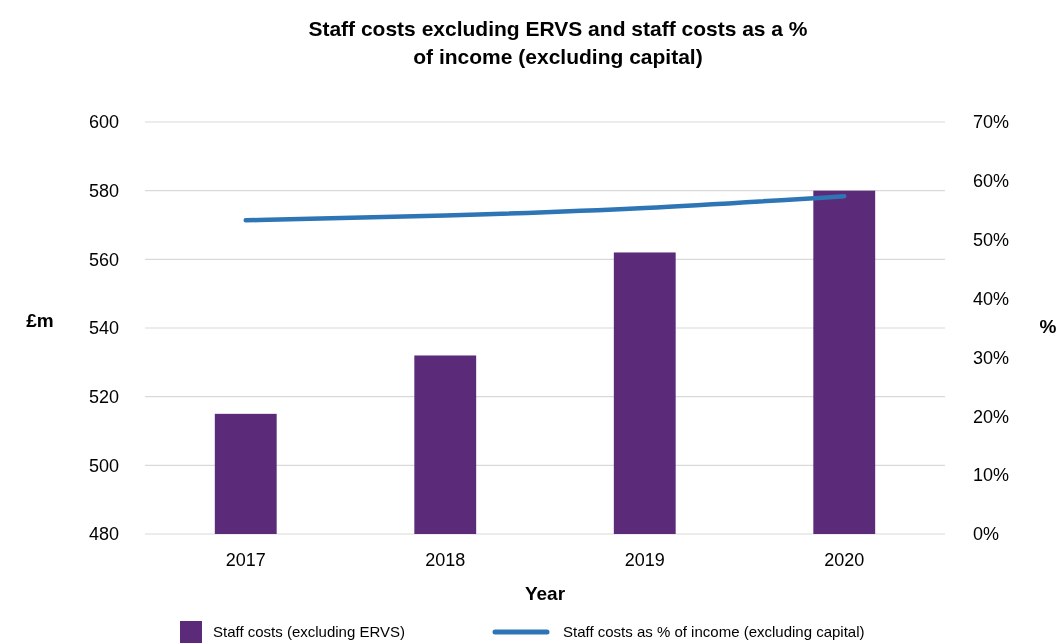  Describe the element at coordinates (714, 632) in the screenshot. I see `legend-label: Staff costs as % of income (excluding capital)` at that location.